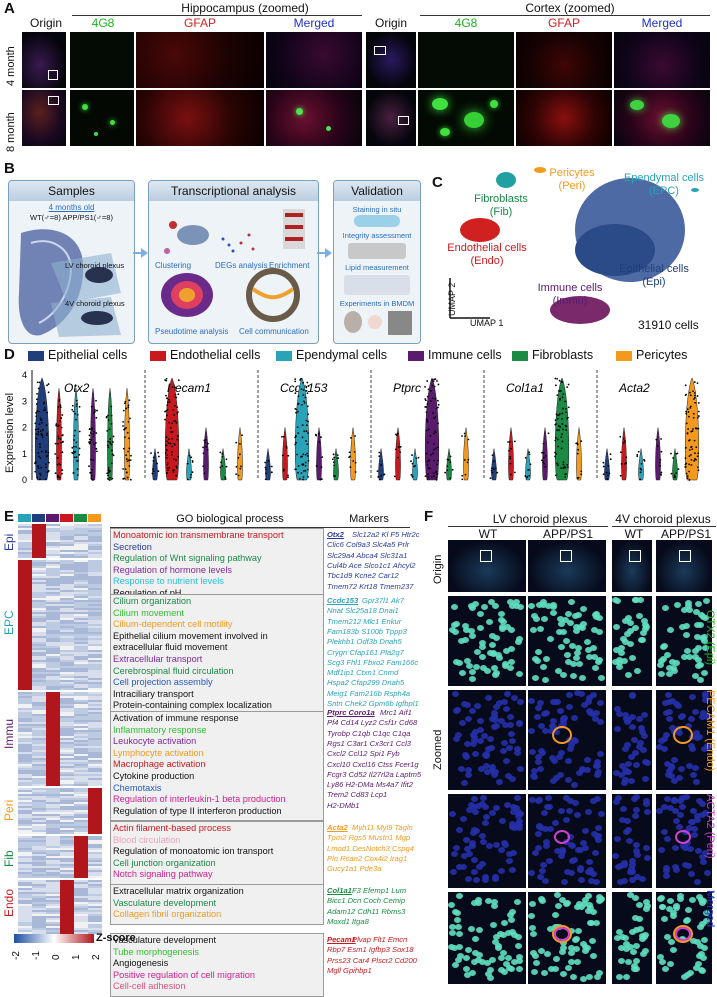 This screenshot has width=717, height=997. Describe the element at coordinates (156, 951) in the screenshot. I see `go-term: Tube morphogenesis` at that location.